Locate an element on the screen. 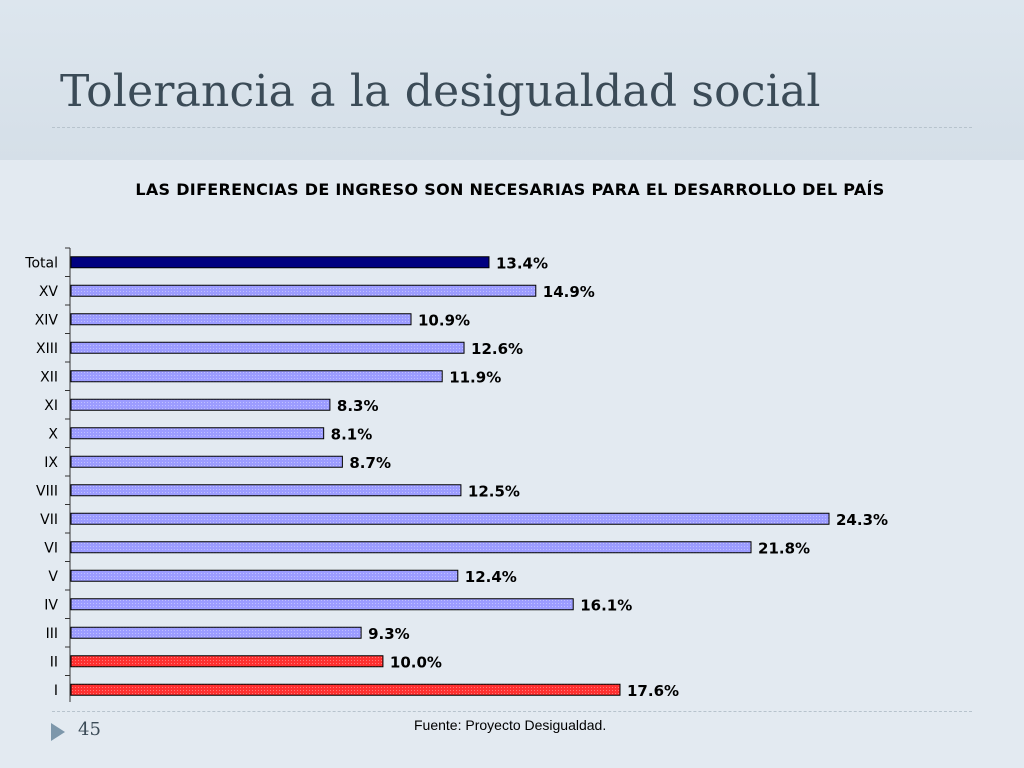 This screenshot has height=768, width=1024. bar-iii is located at coordinates (216, 632).